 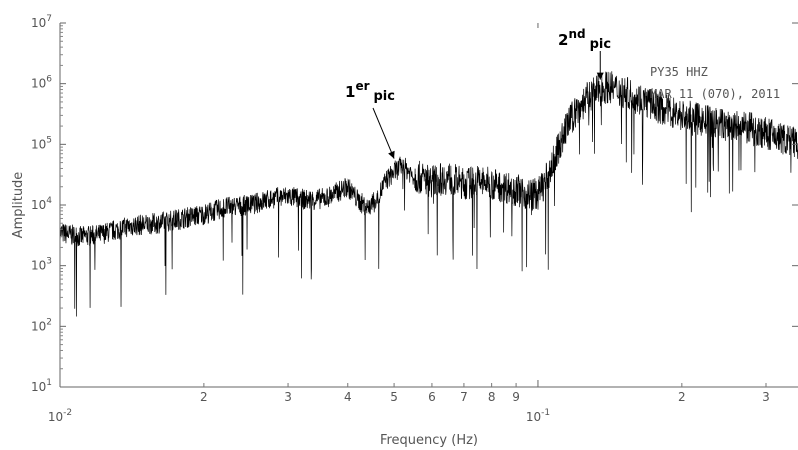 What do you see at coordinates (41, 143) in the screenshot?
I see `y-tick-label: 10⁵` at bounding box center [41, 143].